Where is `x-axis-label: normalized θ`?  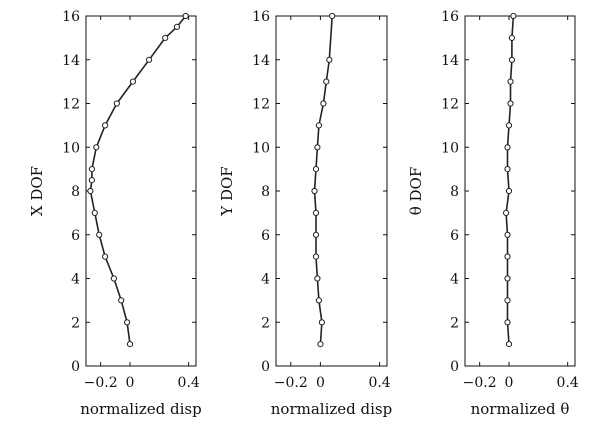 x-axis-label: normalized θ is located at coordinates (520, 409).